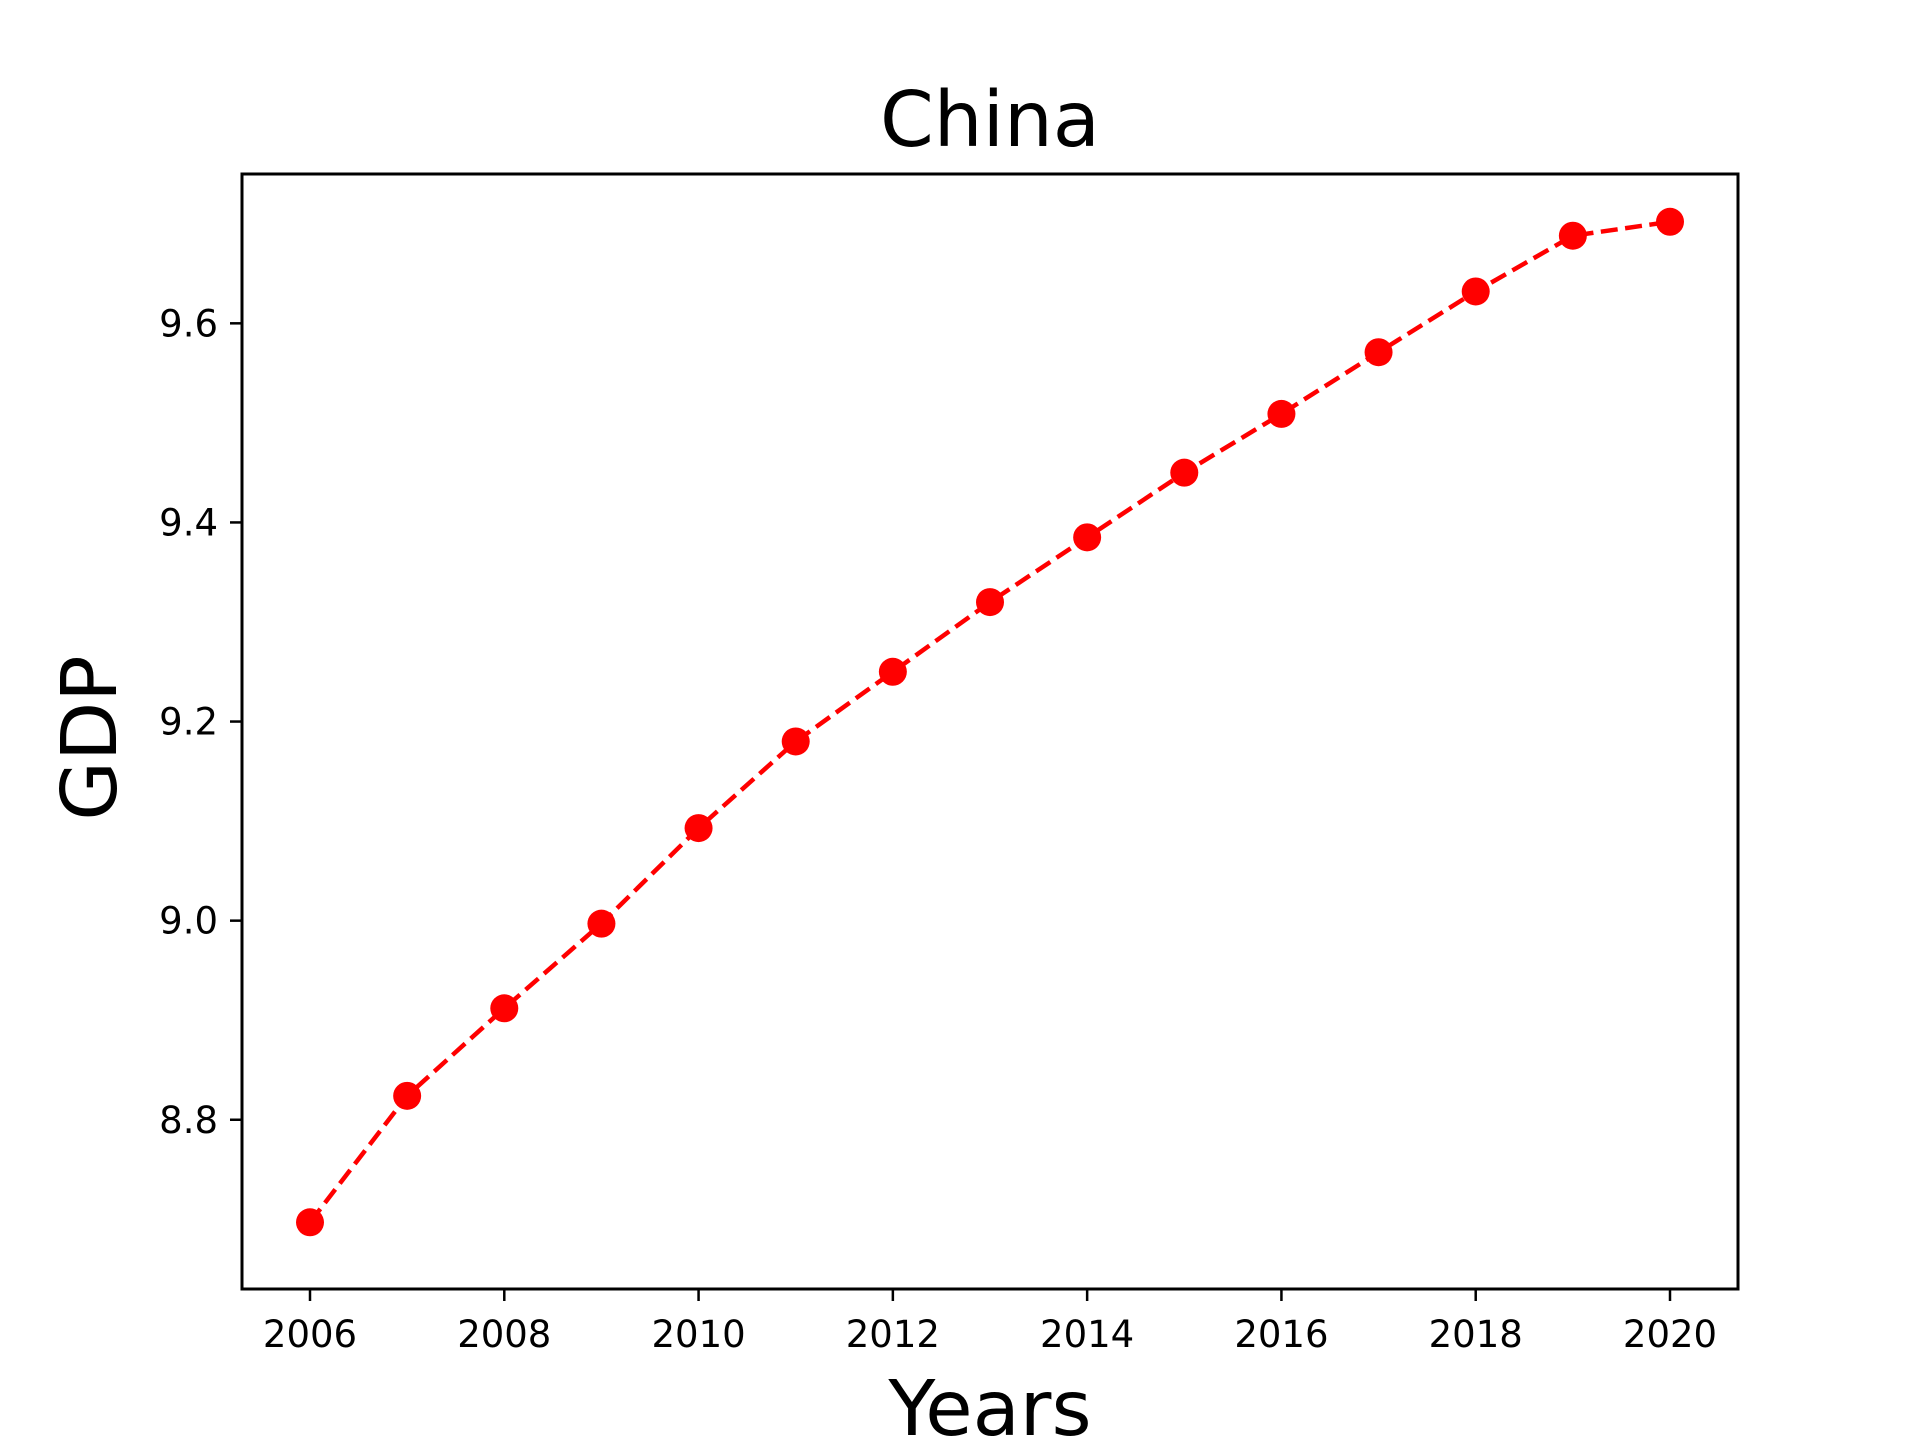 This screenshot has height=1444, width=1920. I want to click on y-axis: 8.8 9.0 9.2 9.4 9.6, so click(200, 722).